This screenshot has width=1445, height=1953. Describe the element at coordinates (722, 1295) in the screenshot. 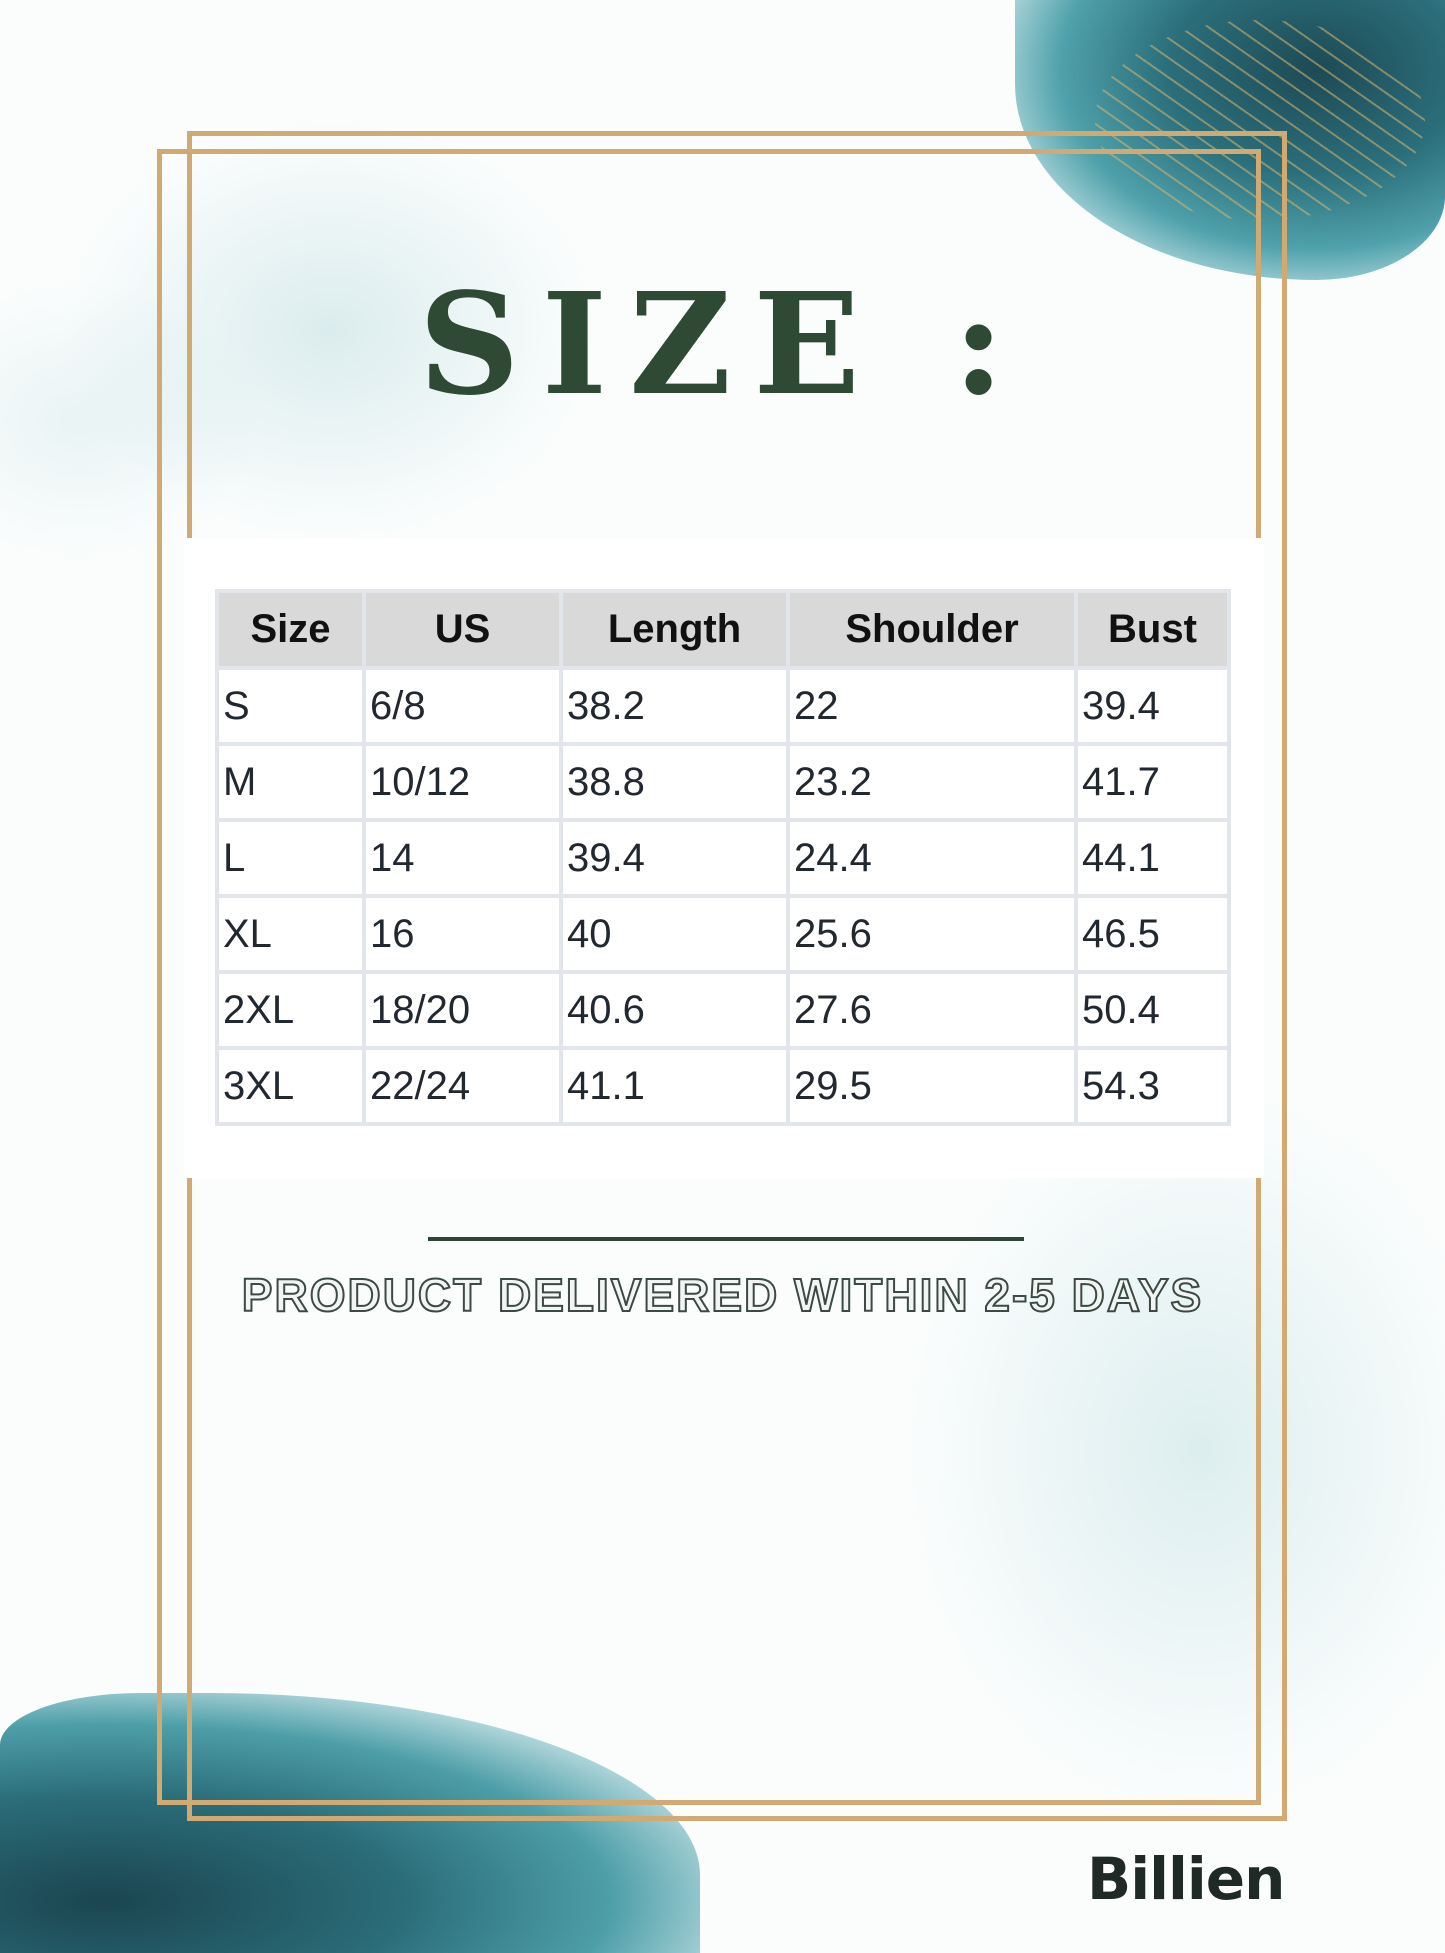

I see `delivery-note: PRODUCT DELIVERED WITHIN 2-5 DAYS` at that location.